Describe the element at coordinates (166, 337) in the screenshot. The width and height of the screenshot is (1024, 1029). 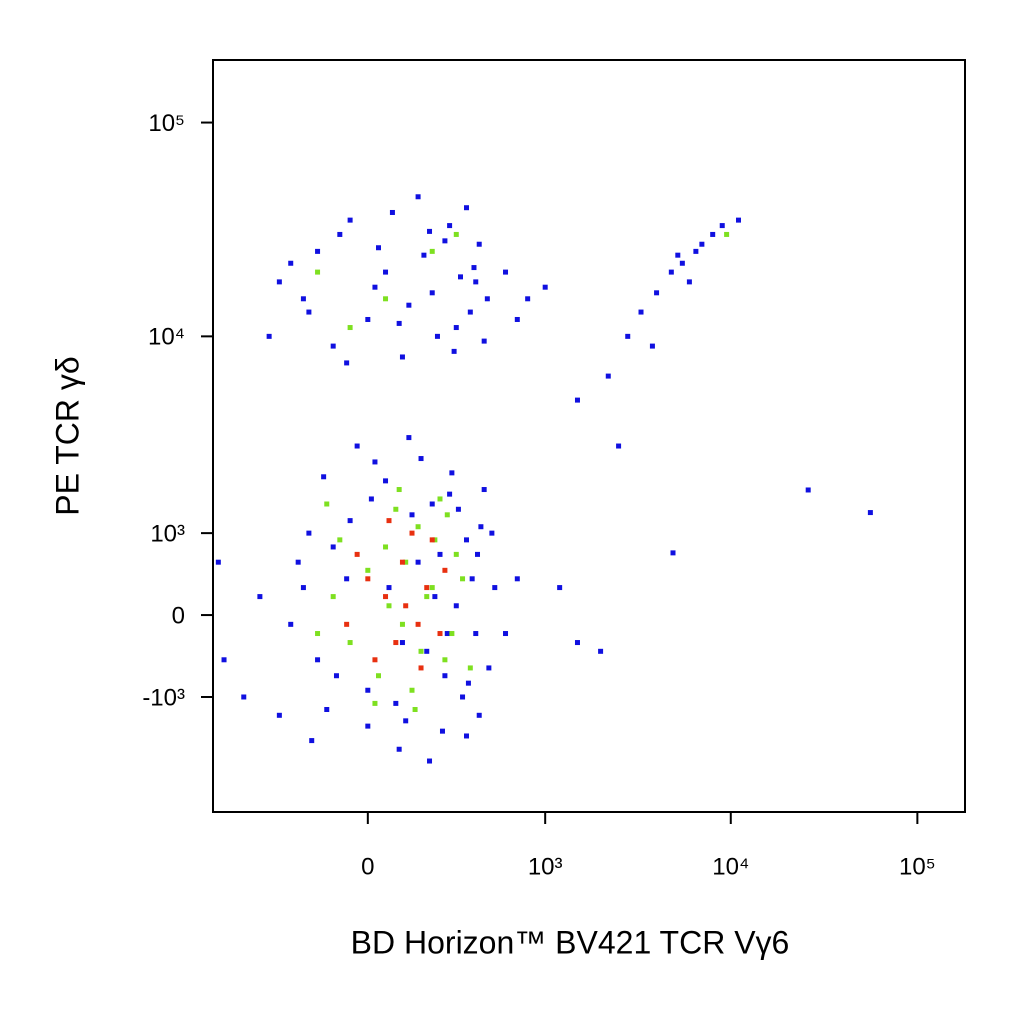
I see `y-tick-label: 10⁴` at that location.